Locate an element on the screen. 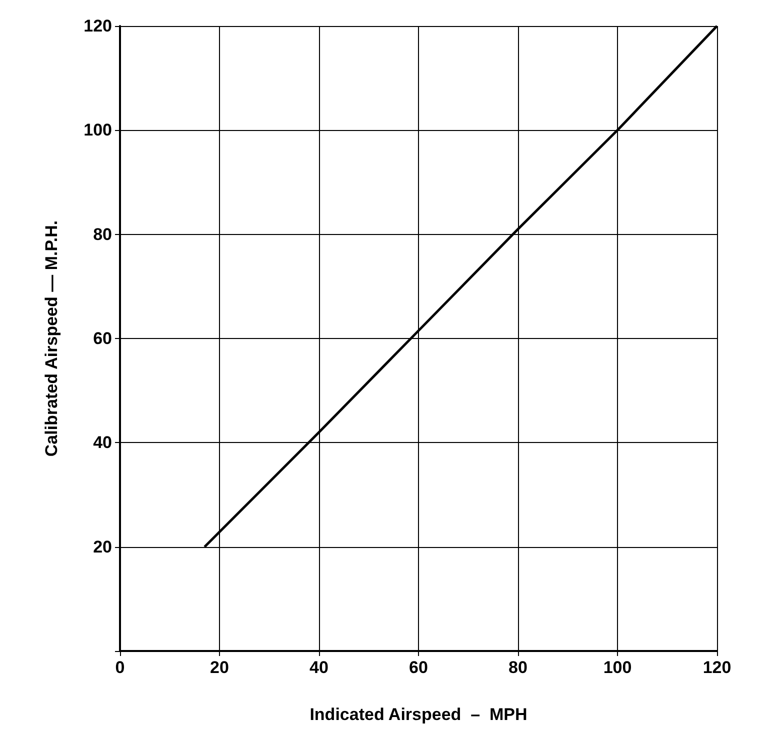 This screenshot has height=749, width=765. y-tick-label: 40 is located at coordinates (102, 442).